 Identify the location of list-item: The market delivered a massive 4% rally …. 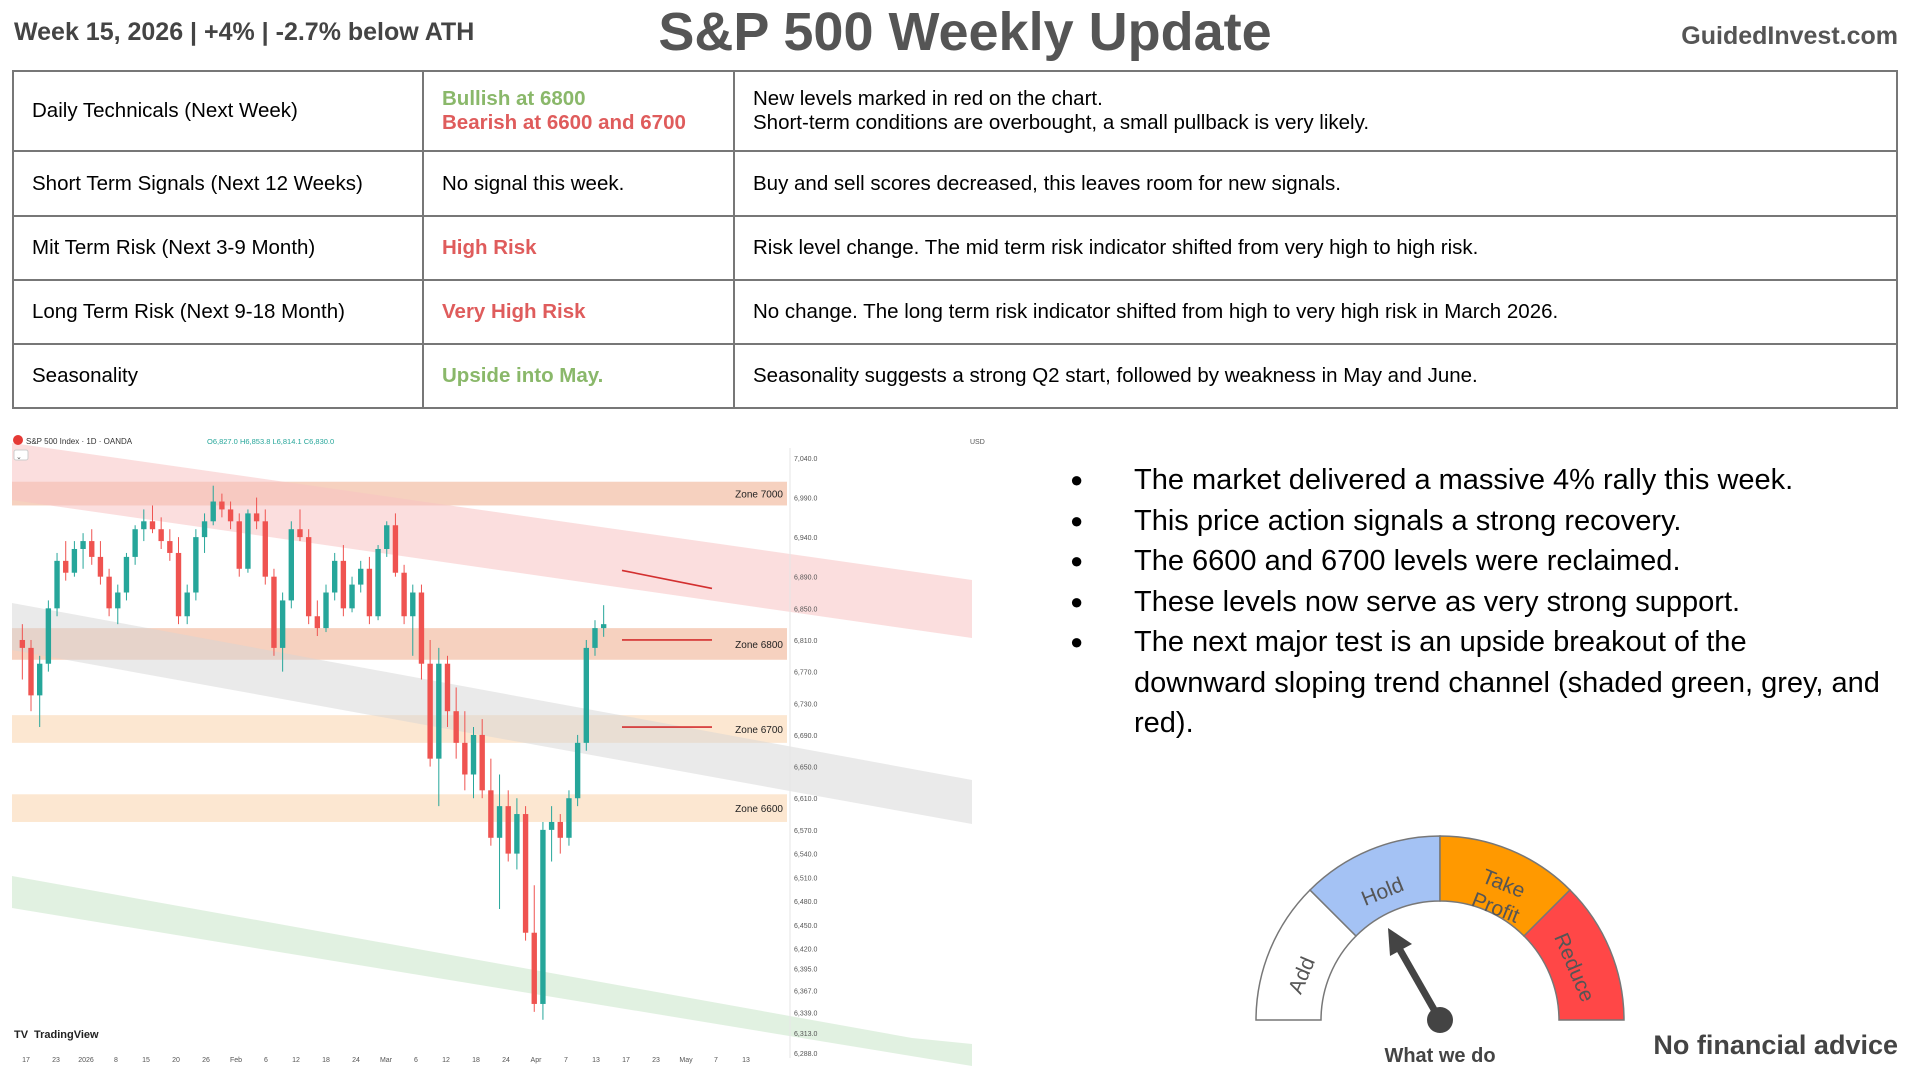
(1475, 480).